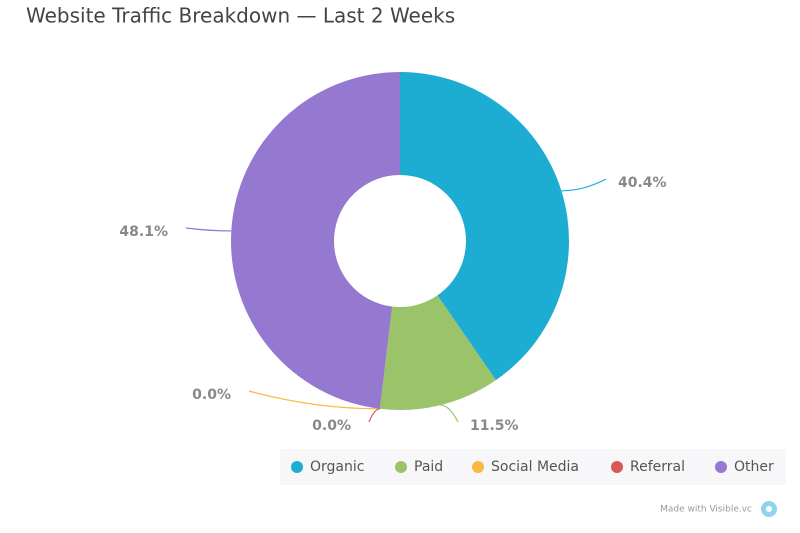  Describe the element at coordinates (143, 232) in the screenshot. I see `data-label: 48.1%` at that location.